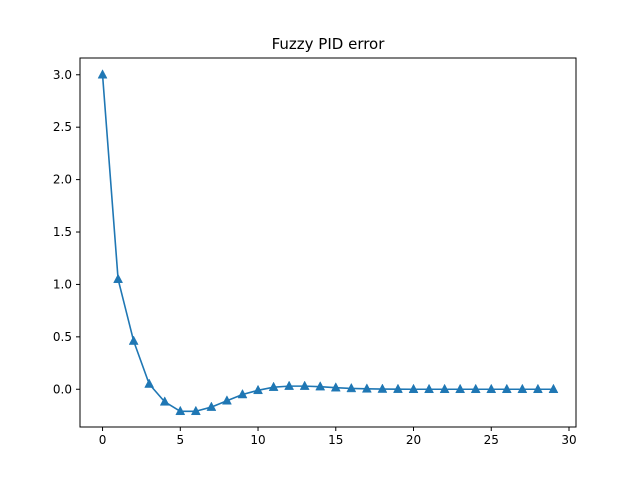 The height and width of the screenshot is (484, 640). Describe the element at coordinates (62, 389) in the screenshot. I see `y-tick-label: 0.0` at that location.